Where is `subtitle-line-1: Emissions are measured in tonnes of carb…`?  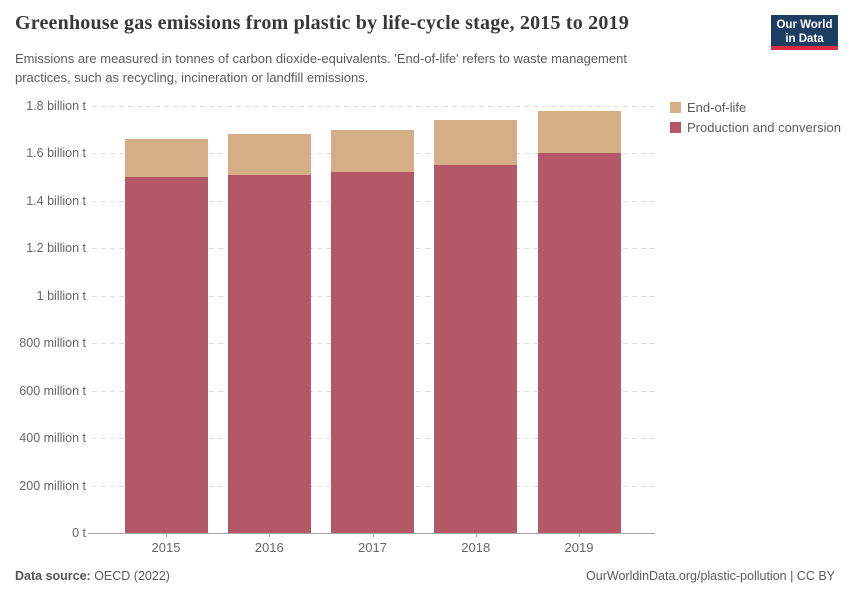 subtitle-line-1: Emissions are measured in tonnes of carb… is located at coordinates (321, 58).